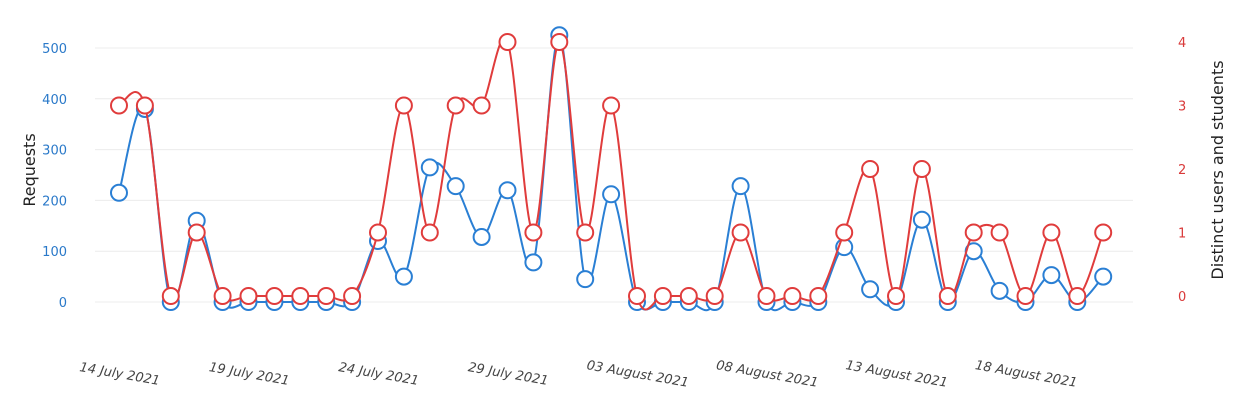  Describe the element at coordinates (378, 374) in the screenshot. I see `x-tick-label: 24 July 2021` at that location.